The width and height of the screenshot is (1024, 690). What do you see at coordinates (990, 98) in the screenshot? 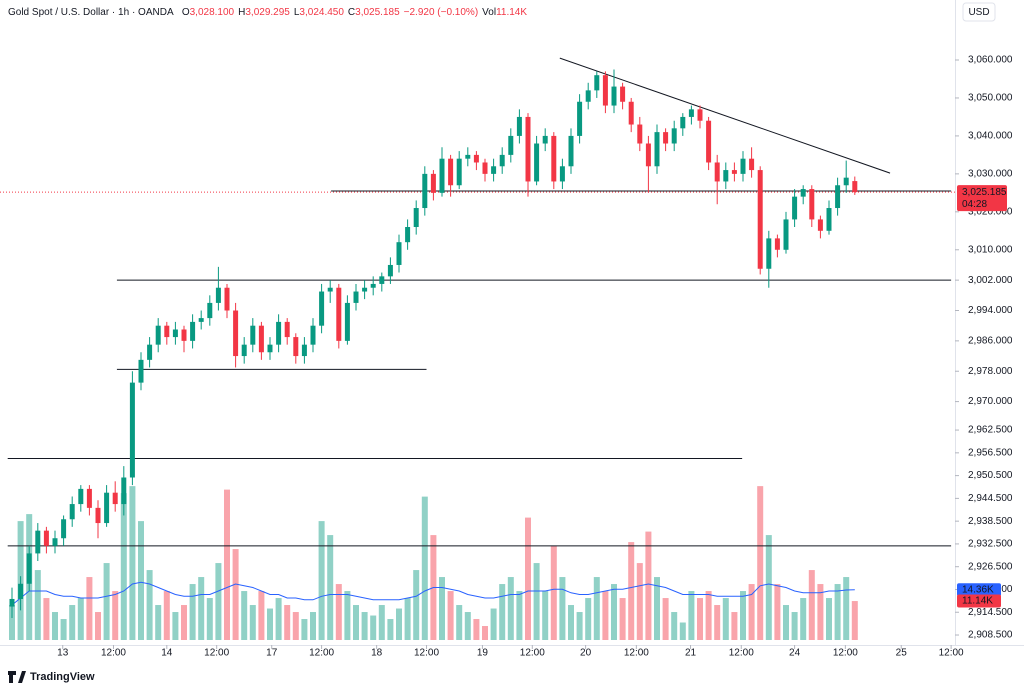
I see `y-tick-label: 3,050.000` at bounding box center [990, 98].